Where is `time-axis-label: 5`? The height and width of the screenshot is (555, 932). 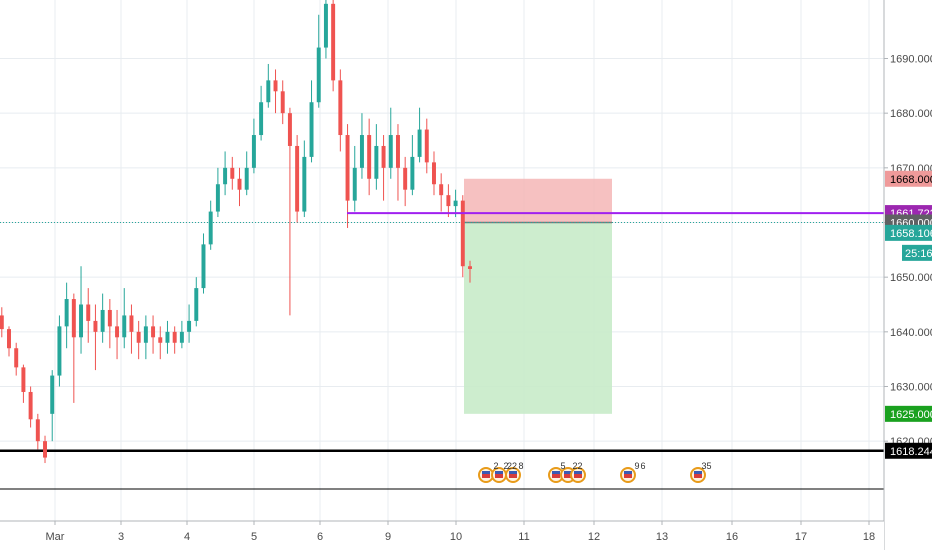 time-axis-label: 5 is located at coordinates (254, 537).